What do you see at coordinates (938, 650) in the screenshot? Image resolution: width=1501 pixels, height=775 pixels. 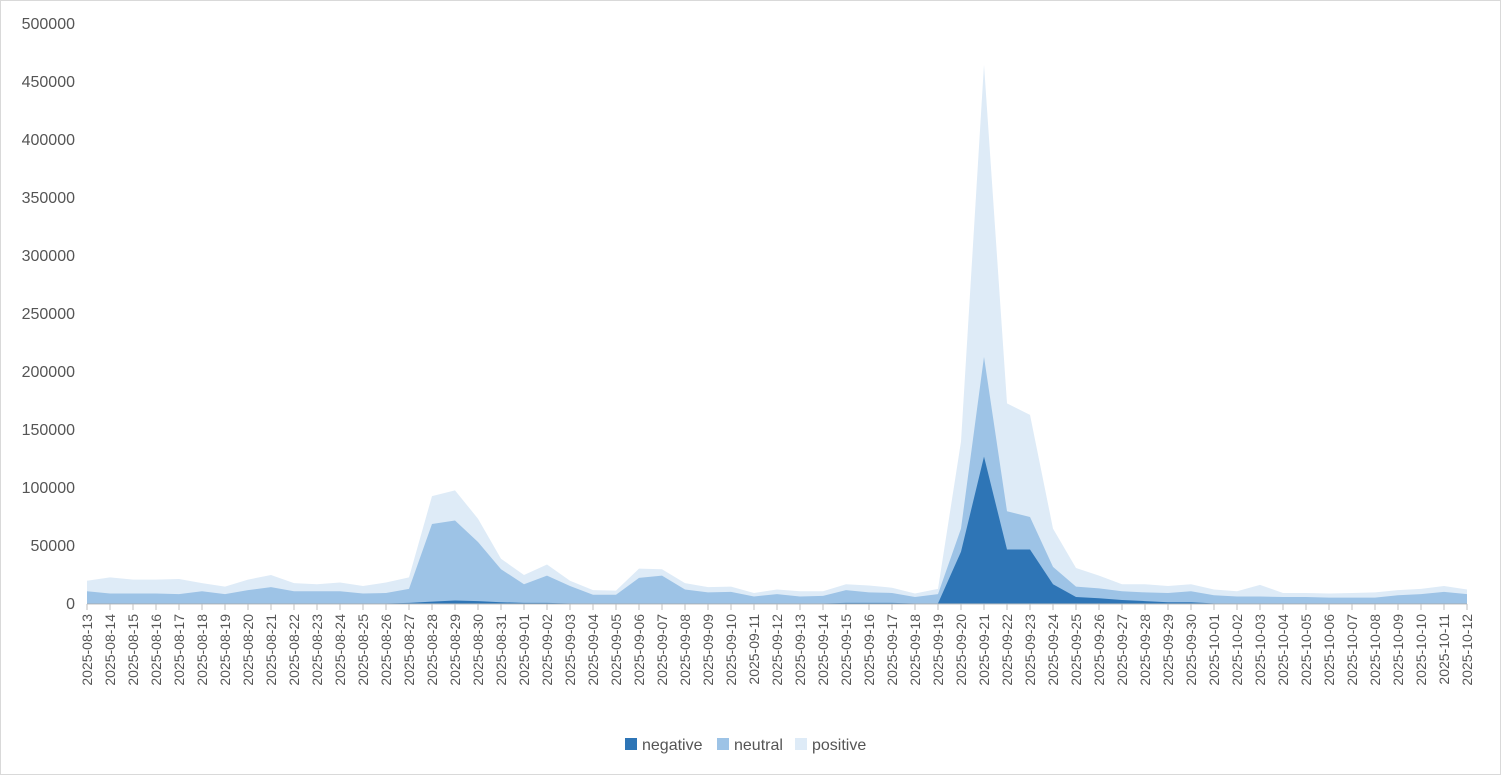 I see `x-tick-label: 2025-09-19` at bounding box center [938, 650].